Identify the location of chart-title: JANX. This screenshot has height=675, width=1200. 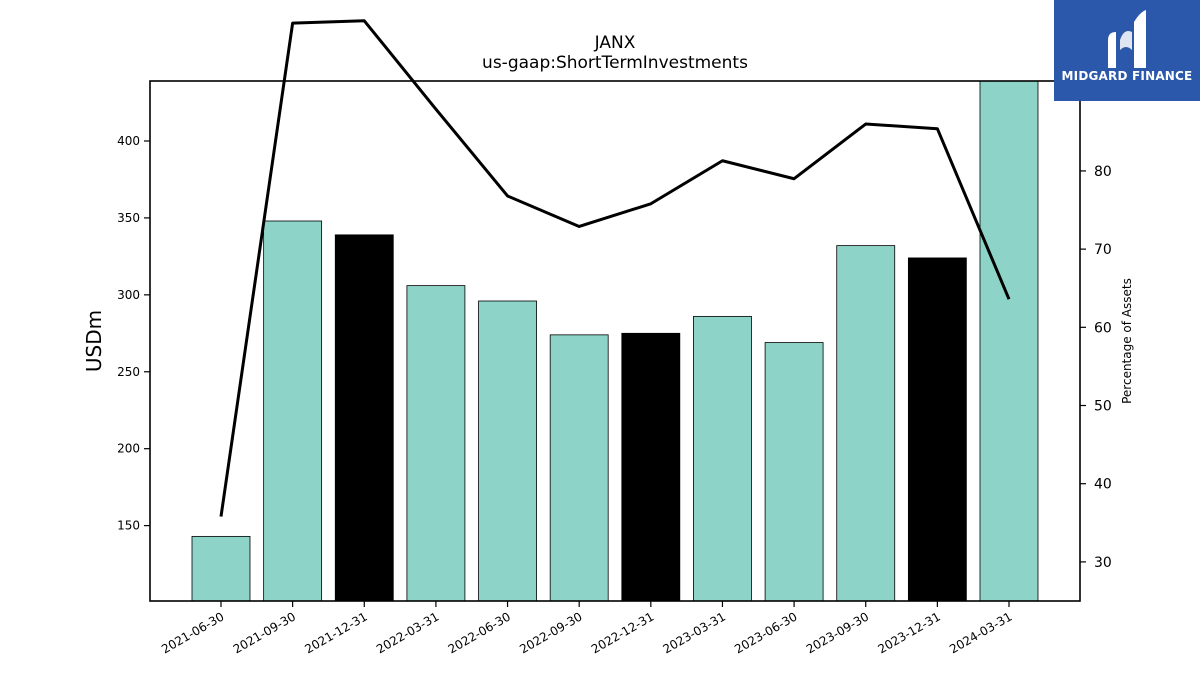
(615, 43).